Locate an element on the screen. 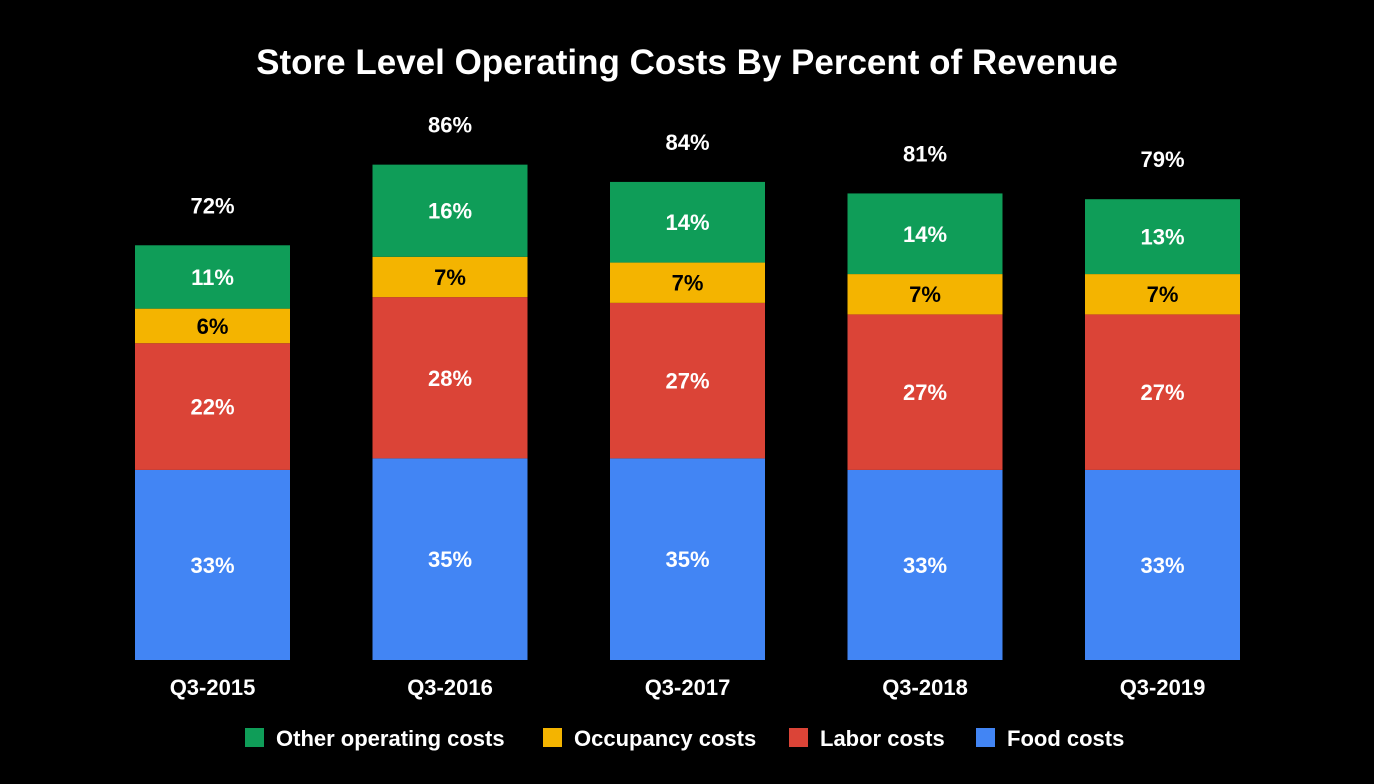 The width and height of the screenshot is (1374, 784). category-label: Q3-2017 is located at coordinates (688, 687).